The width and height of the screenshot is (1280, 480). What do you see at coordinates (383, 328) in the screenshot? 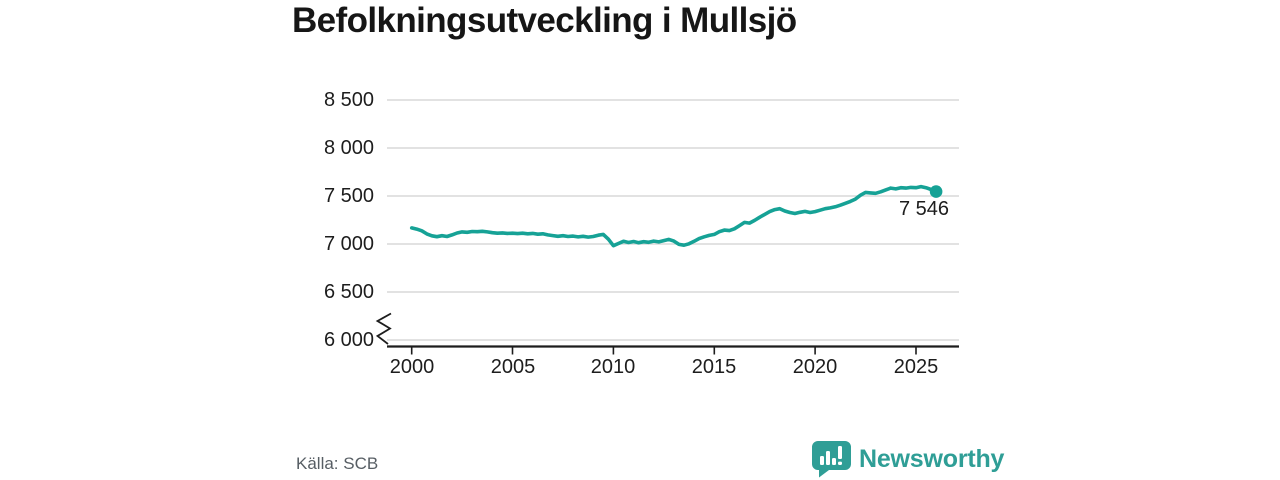
I see `axis-break-icon` at bounding box center [383, 328].